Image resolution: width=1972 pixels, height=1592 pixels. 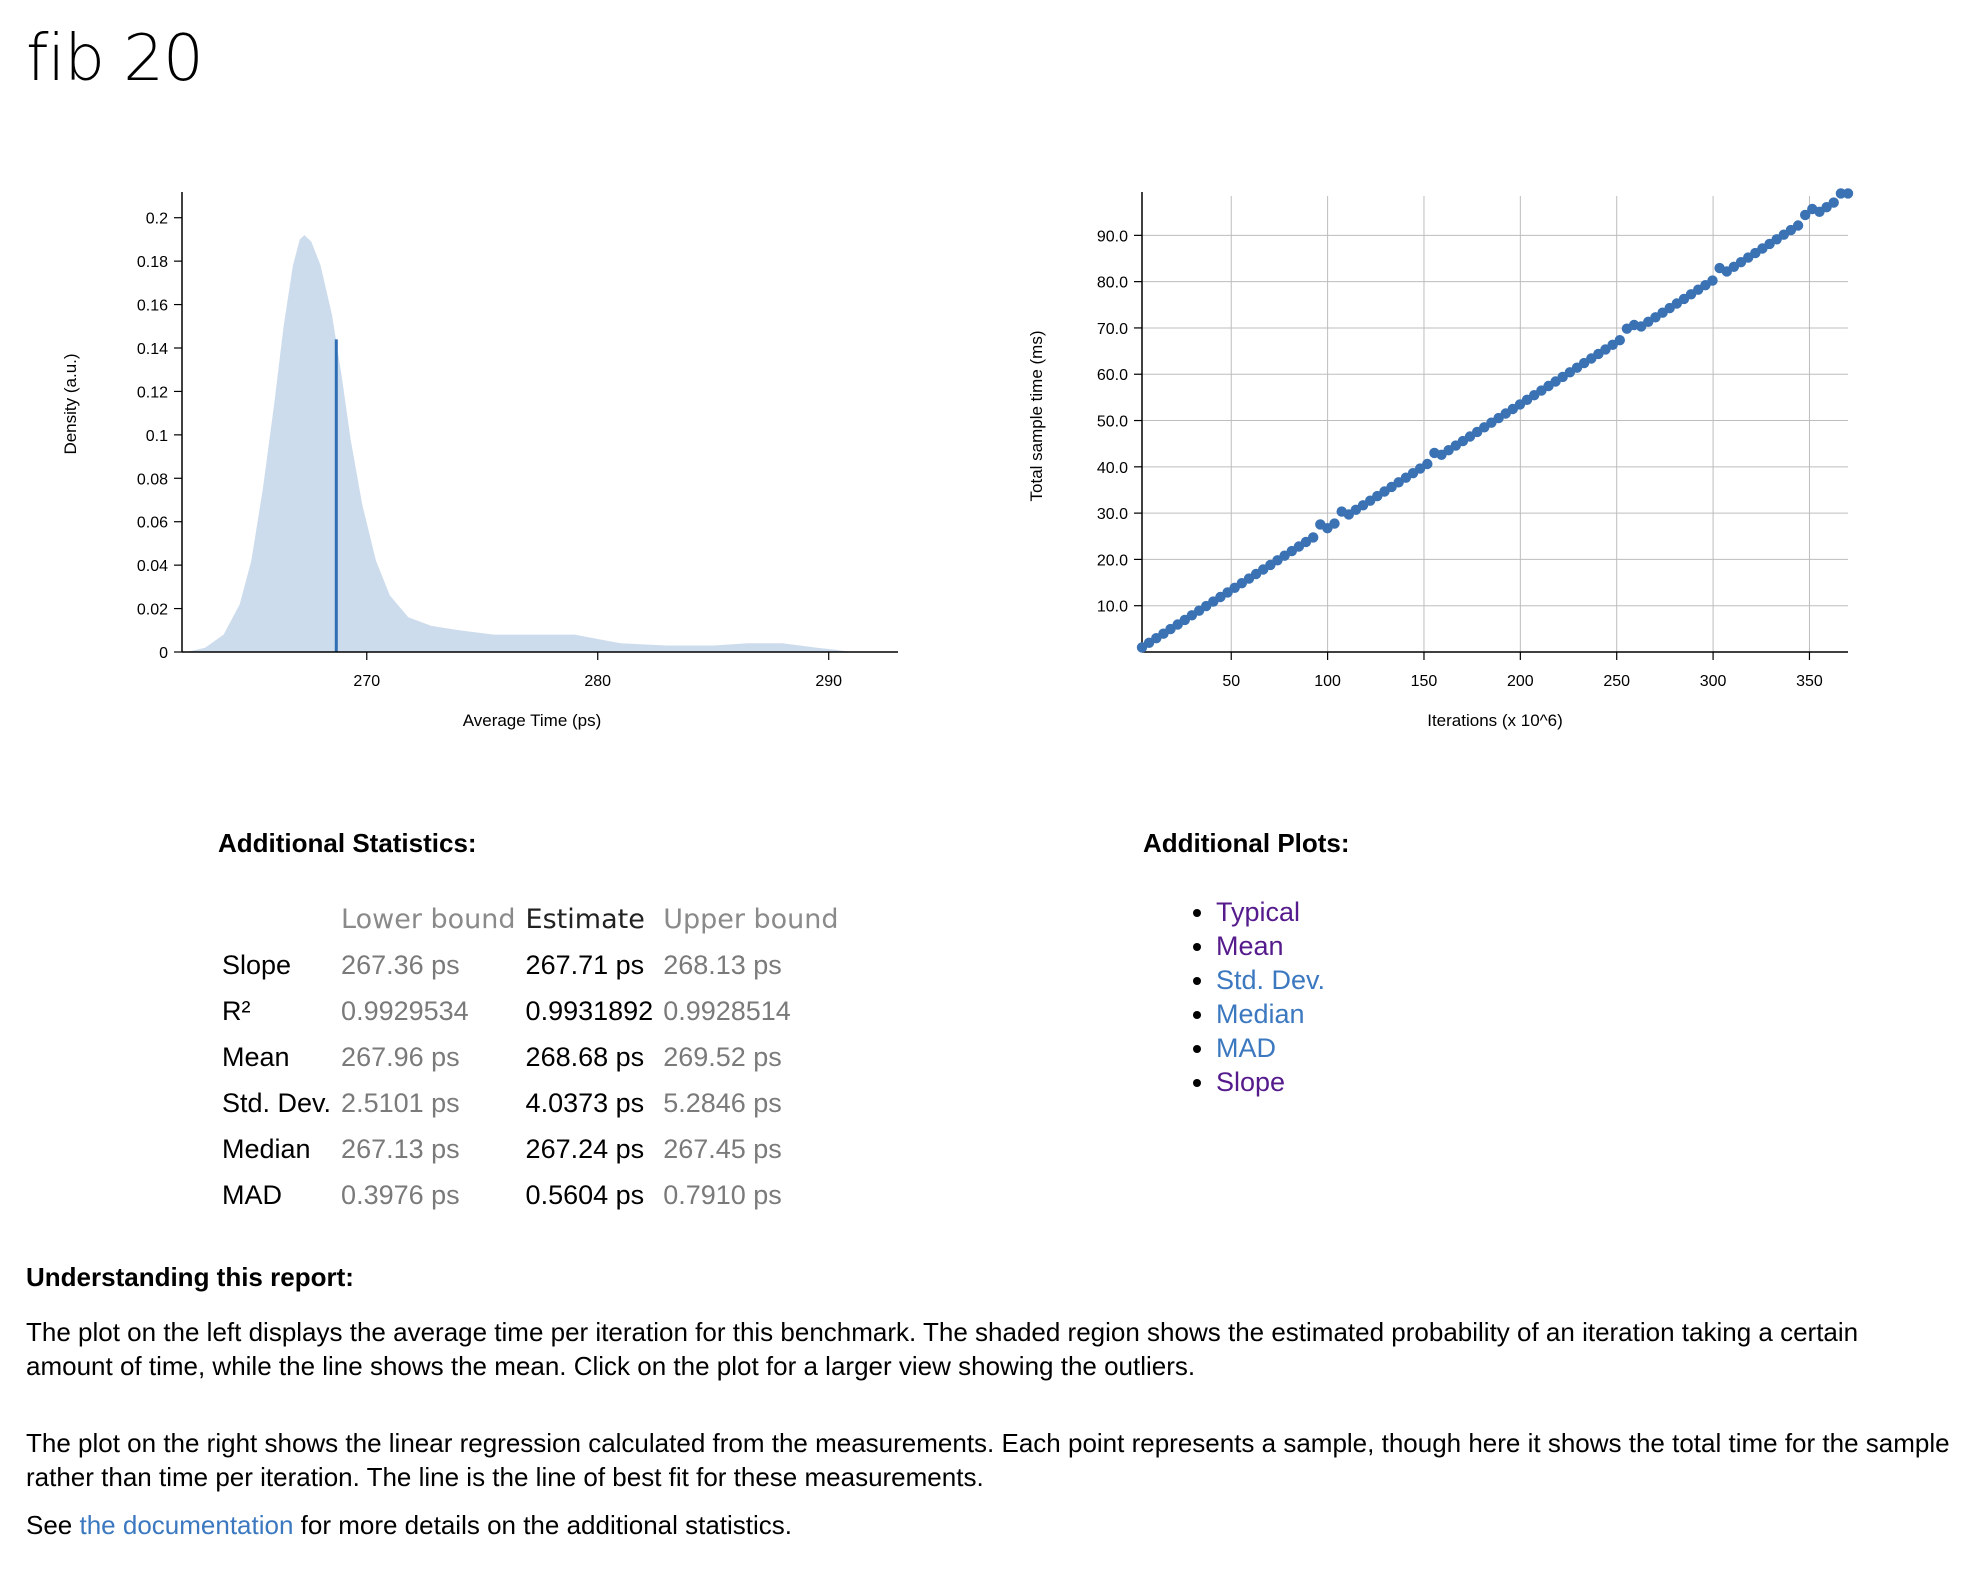 I want to click on stat-upper: 268.13 ps, so click(x=722, y=964).